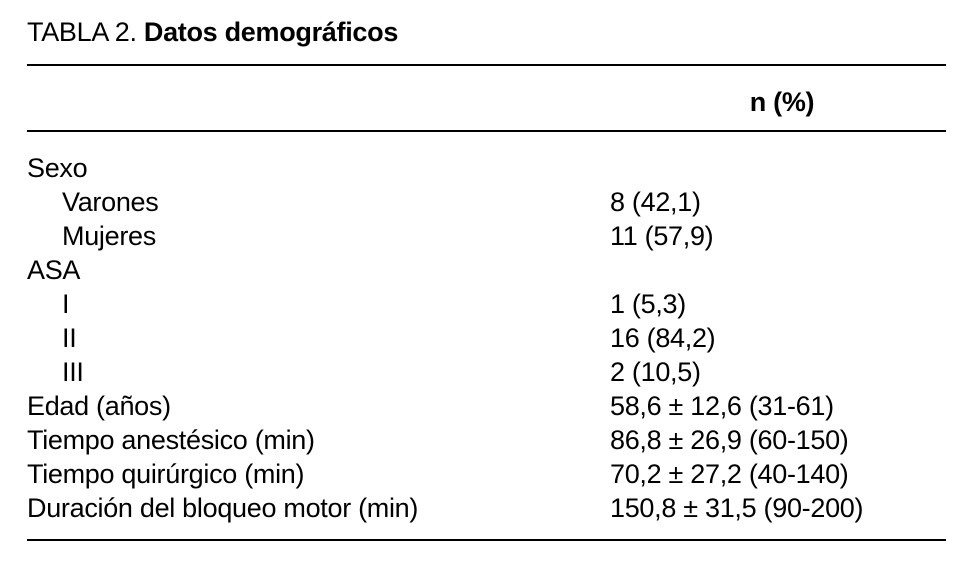 The height and width of the screenshot is (570, 969). I want to click on table-caption: TABLA 2. Datos demográficos, so click(212, 32).